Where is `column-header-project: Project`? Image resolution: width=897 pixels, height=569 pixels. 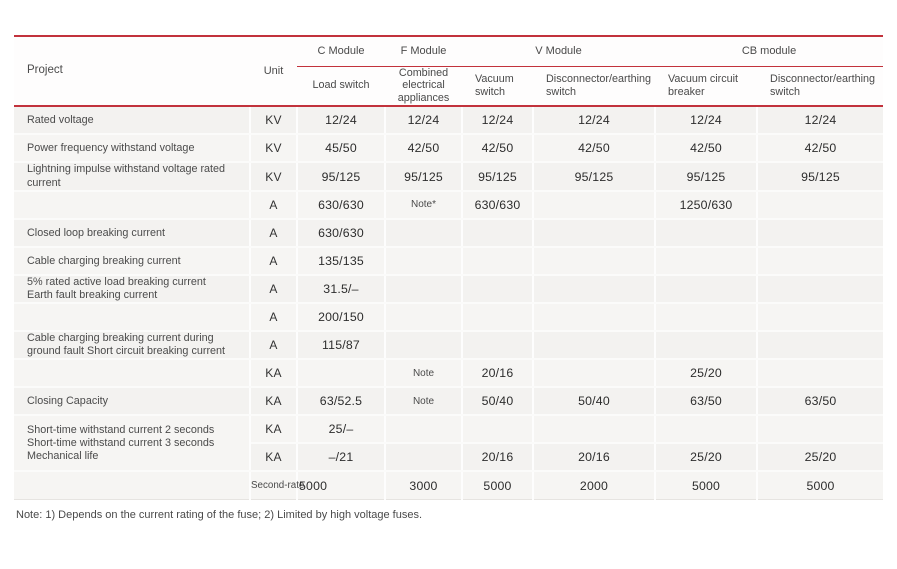
column-header-project: Project is located at coordinates (132, 71).